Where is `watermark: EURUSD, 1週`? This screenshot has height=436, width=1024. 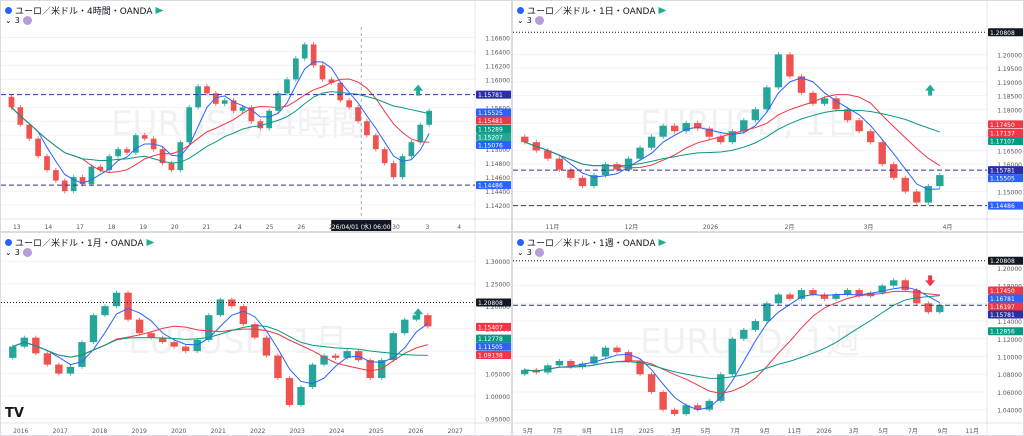 watermark: EURUSD, 1週 is located at coordinates (750, 342).